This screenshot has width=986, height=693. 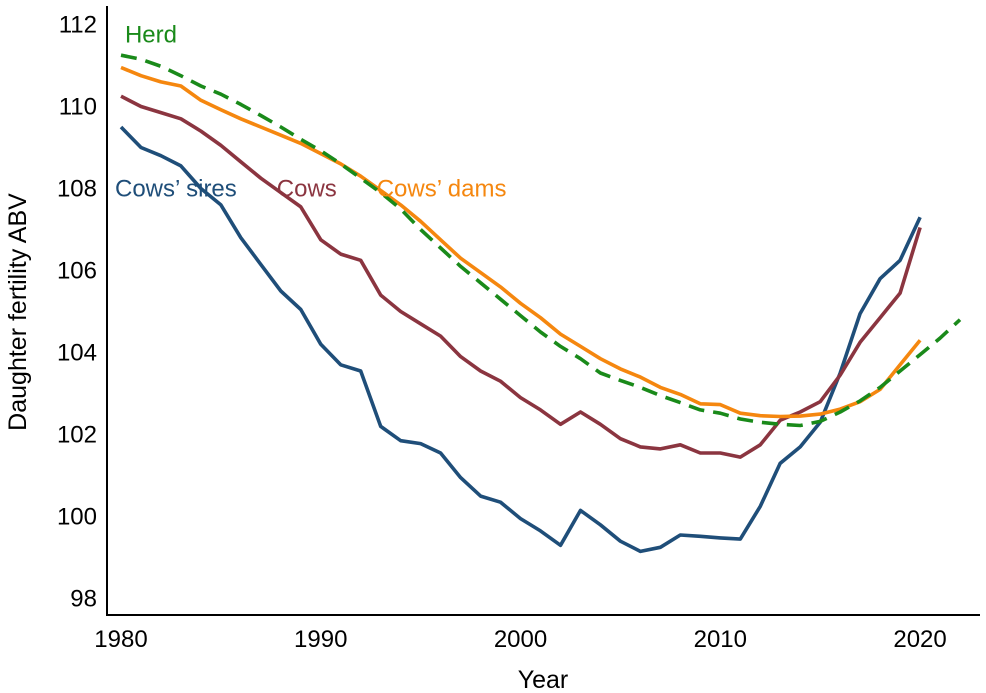 I want to click on series-labels: Herd Cows’ sires Cows Cows’ dams, so click(x=311, y=112).